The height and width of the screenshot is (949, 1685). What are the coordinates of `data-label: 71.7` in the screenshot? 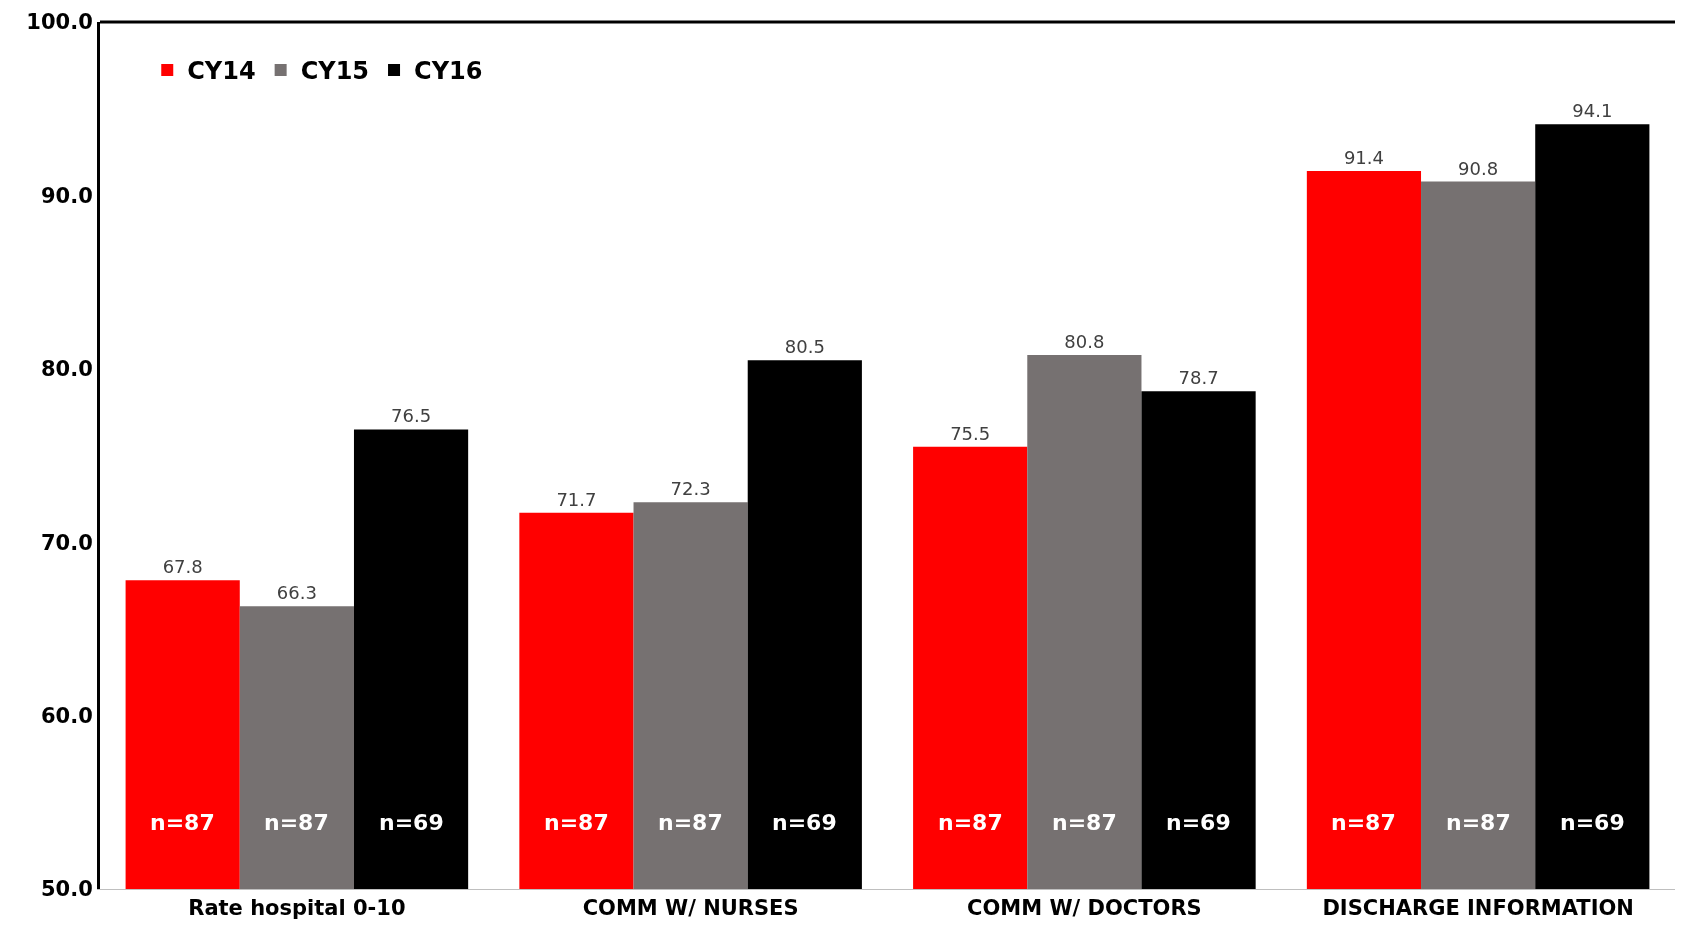 It's located at (576, 499).